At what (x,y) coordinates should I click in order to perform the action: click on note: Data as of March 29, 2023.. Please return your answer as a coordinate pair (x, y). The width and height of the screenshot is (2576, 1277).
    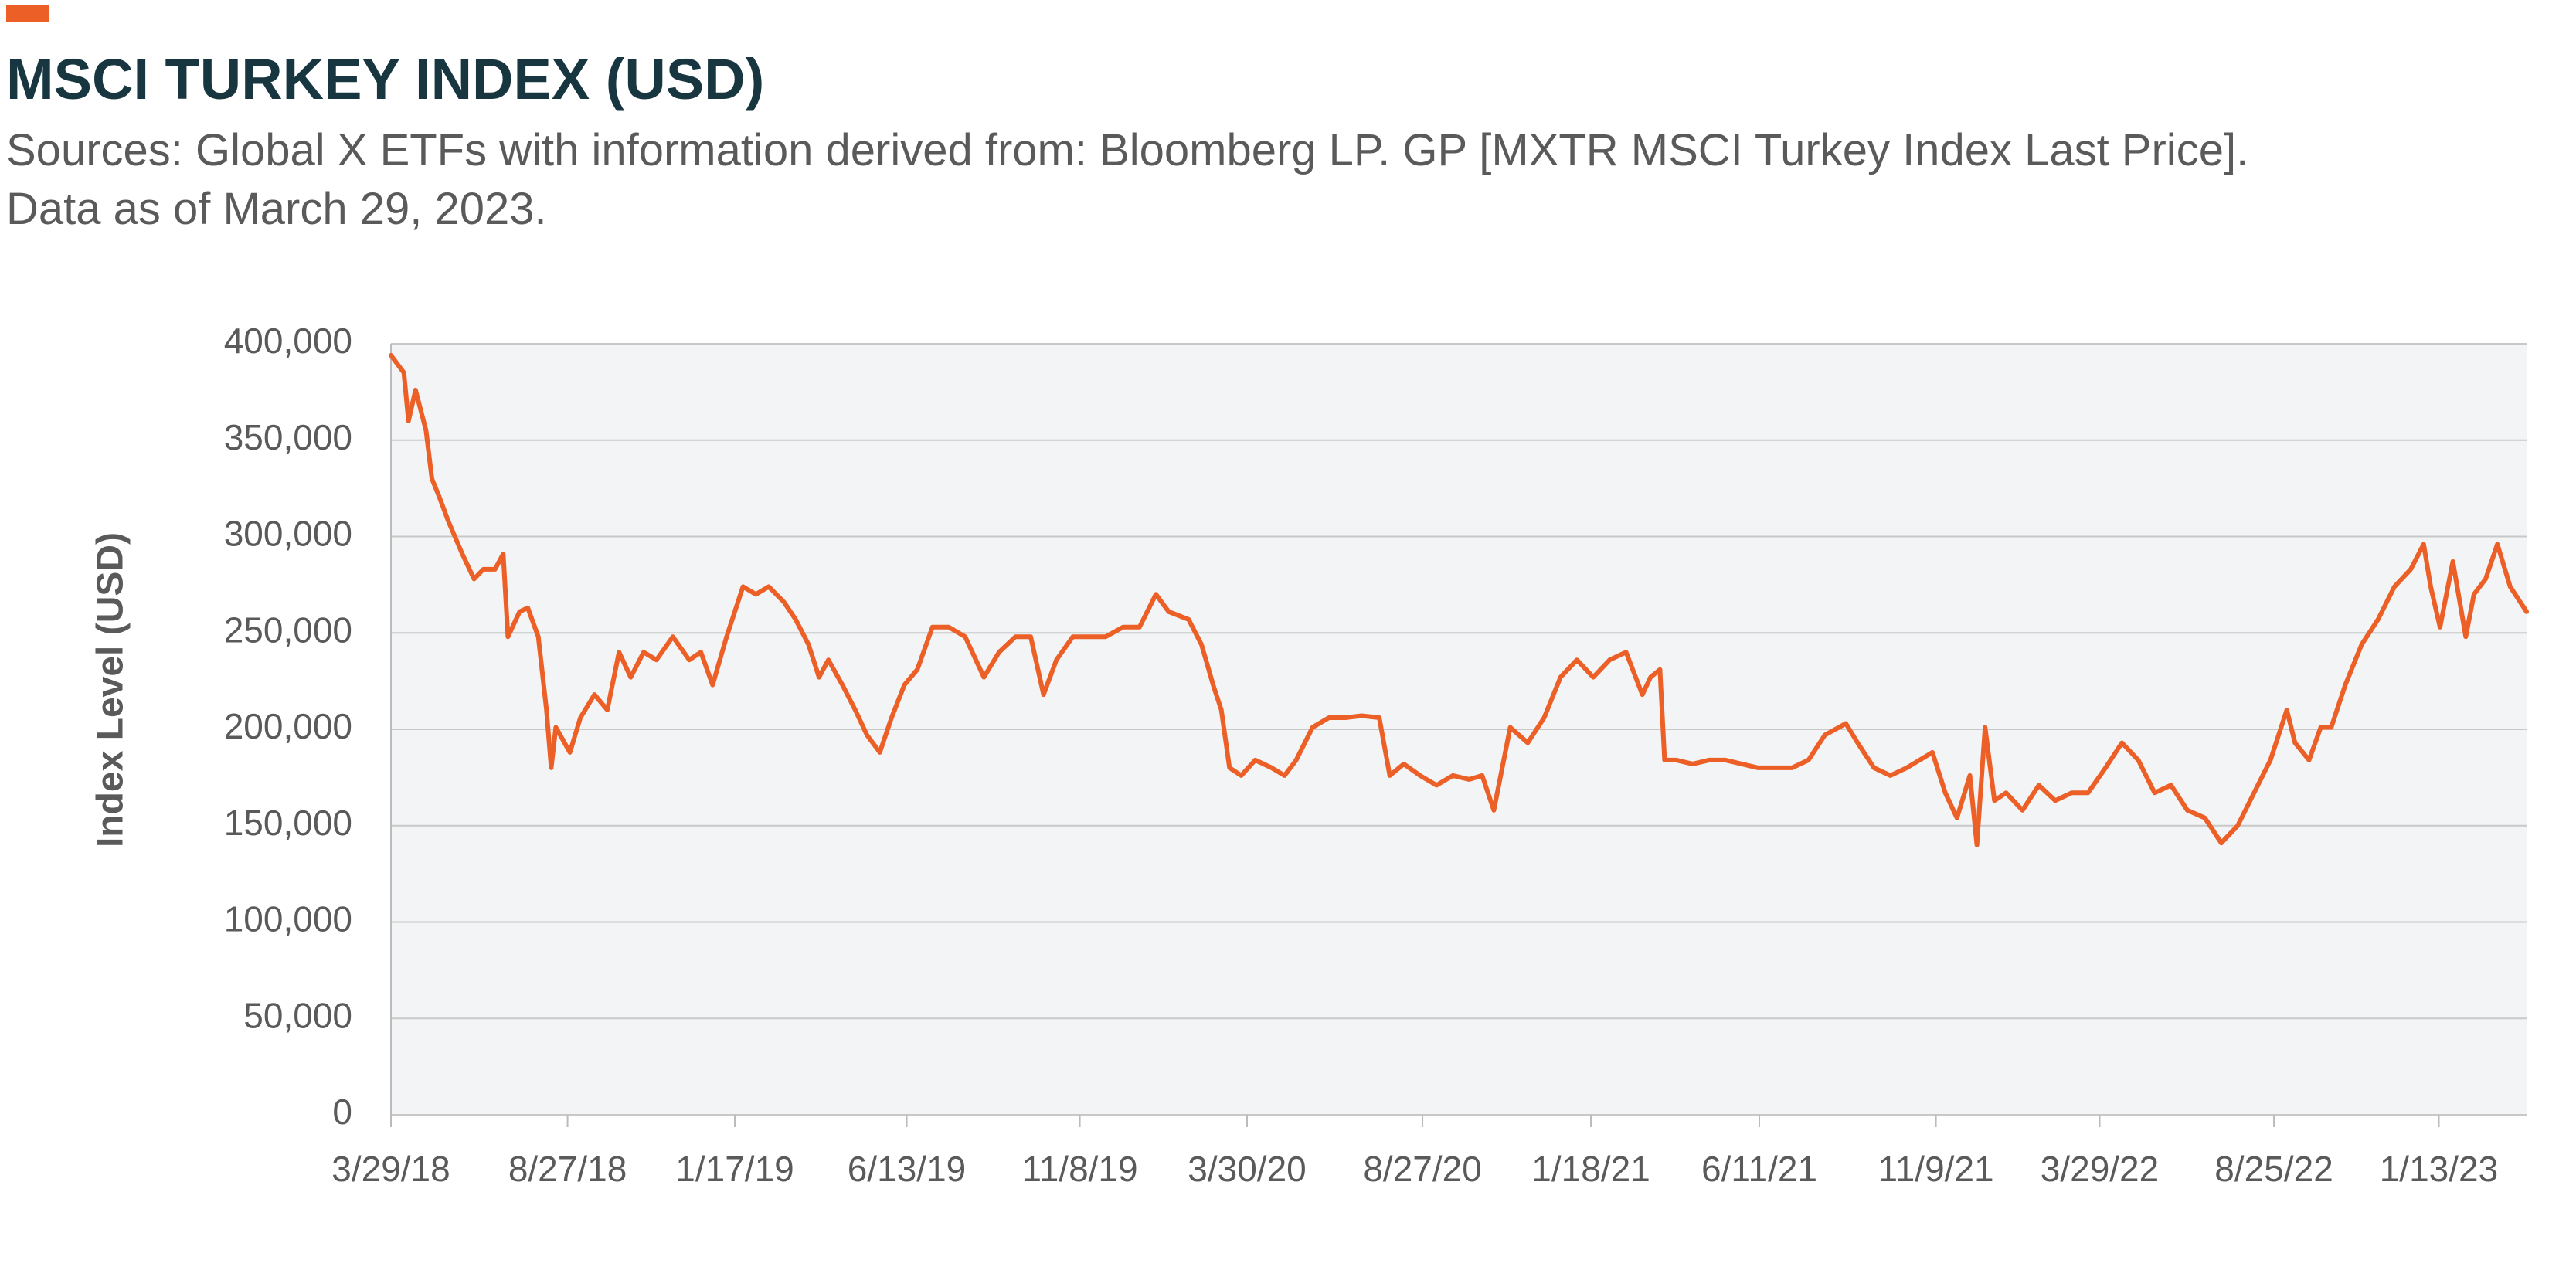
    Looking at the image, I should click on (276, 209).